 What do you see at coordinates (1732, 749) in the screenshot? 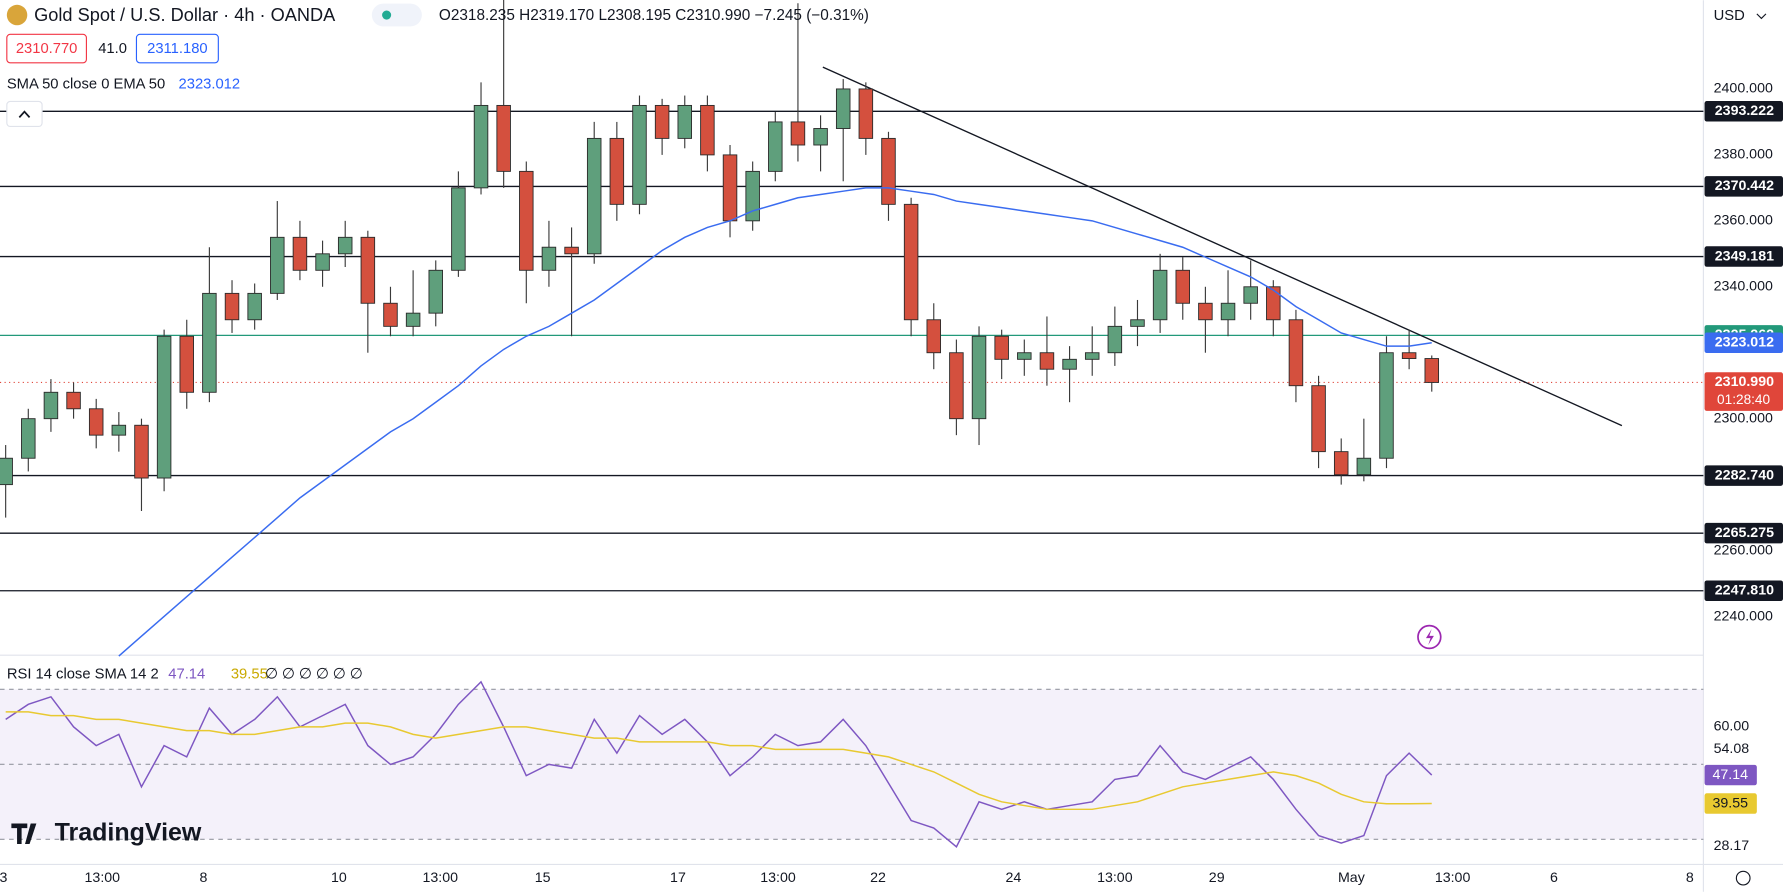
I see `rsi-tick-label: 54.08` at bounding box center [1732, 749].